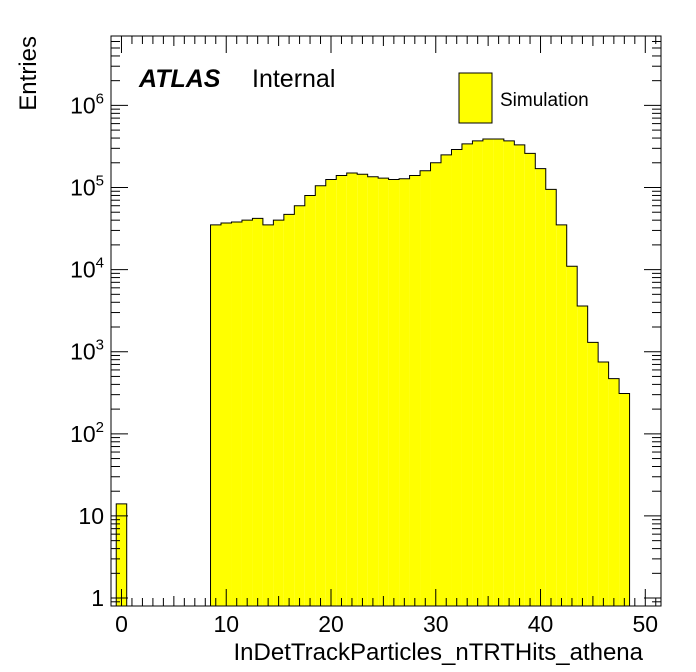 The image size is (696, 672). What do you see at coordinates (121, 624) in the screenshot?
I see `x-tick-label: 0` at bounding box center [121, 624].